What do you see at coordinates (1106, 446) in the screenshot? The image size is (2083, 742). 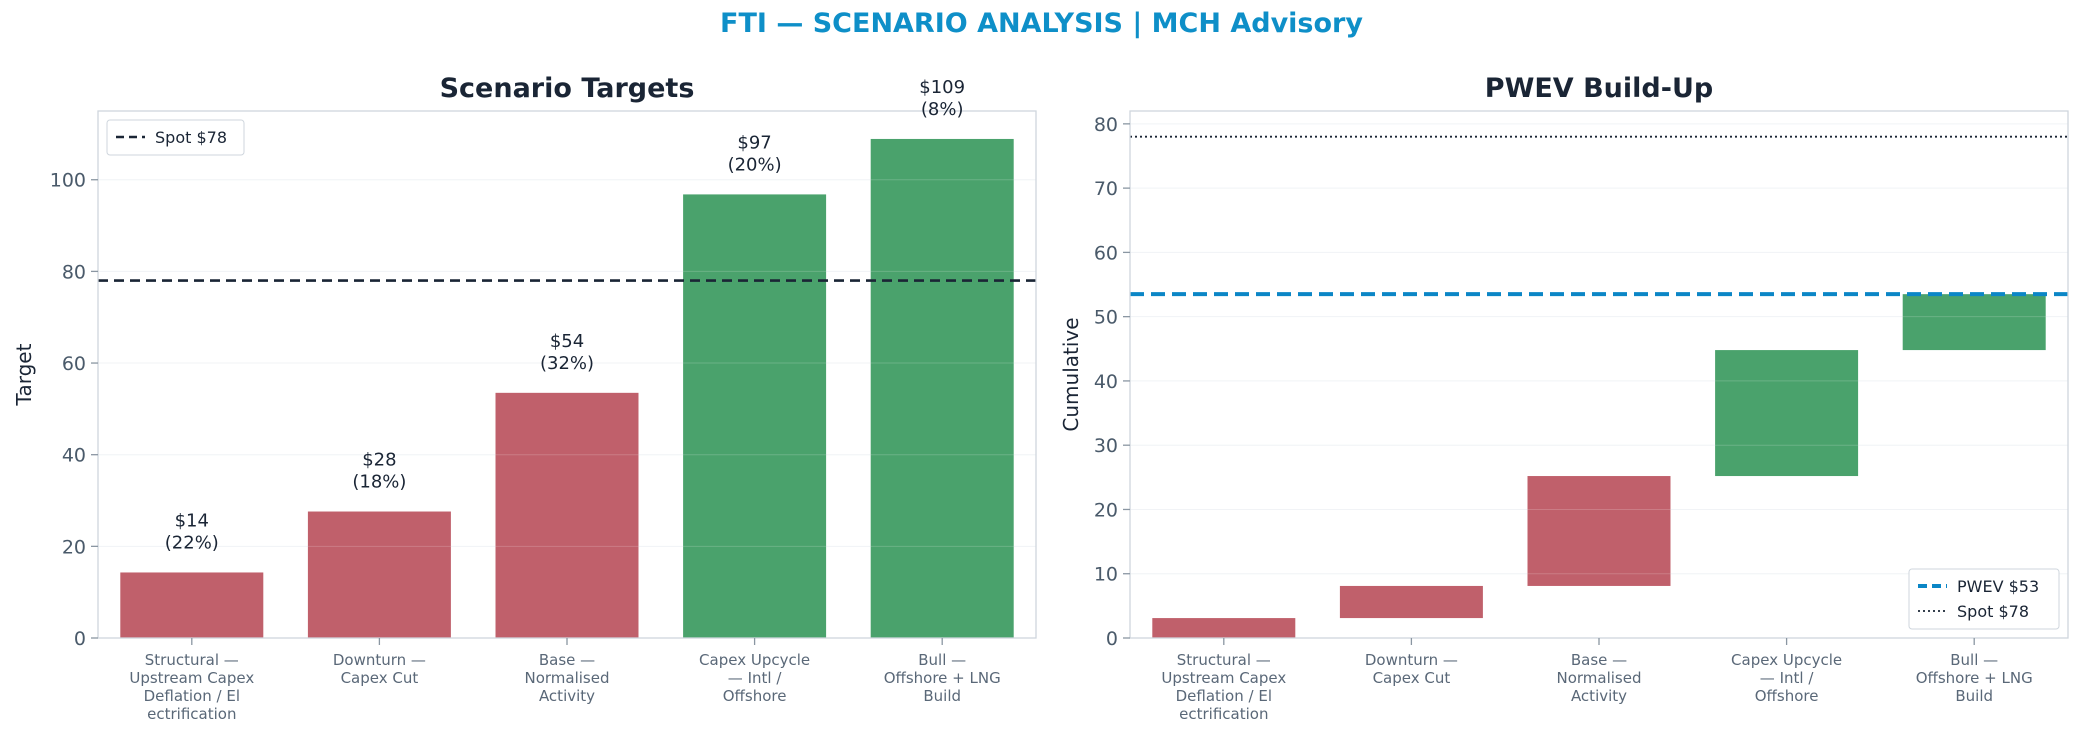 I see `y-tick-label: 30` at bounding box center [1106, 446].